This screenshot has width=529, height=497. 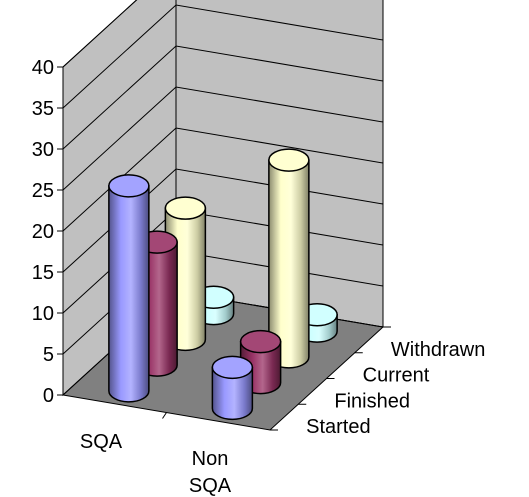 I want to click on x-category-label: Non SQA, so click(x=210, y=472).